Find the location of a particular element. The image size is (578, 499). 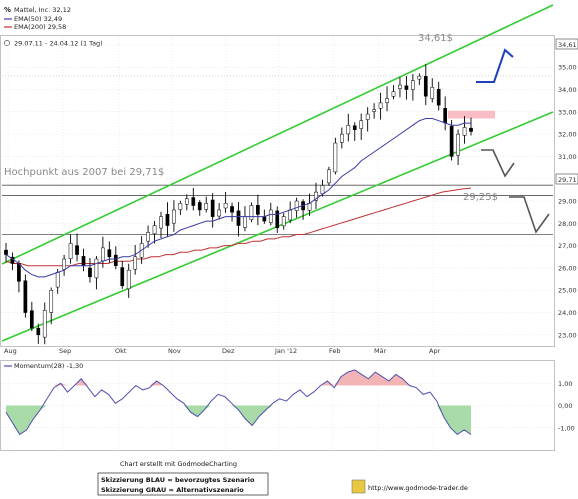

annotation-support: 29,25$ is located at coordinates (480, 197).